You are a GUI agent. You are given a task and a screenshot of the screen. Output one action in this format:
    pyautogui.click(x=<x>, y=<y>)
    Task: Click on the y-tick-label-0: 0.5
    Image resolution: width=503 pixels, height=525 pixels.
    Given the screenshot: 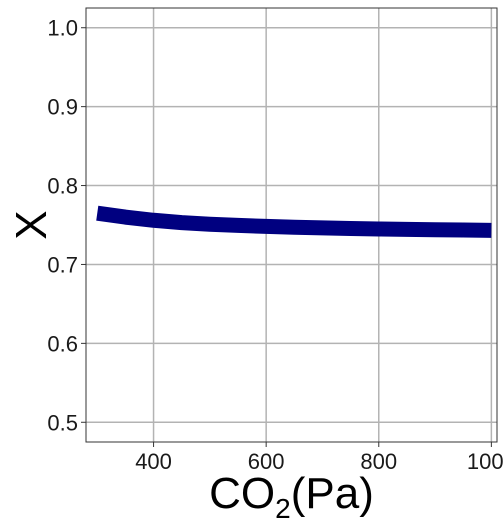 What is the action you would take?
    pyautogui.click(x=62, y=422)
    